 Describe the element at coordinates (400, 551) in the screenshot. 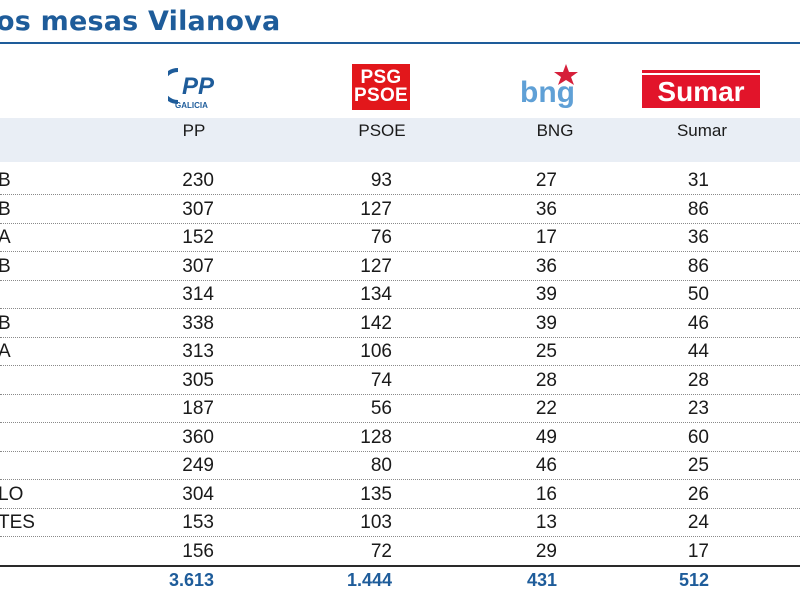

I see `table-row: 156 72 29 17` at that location.